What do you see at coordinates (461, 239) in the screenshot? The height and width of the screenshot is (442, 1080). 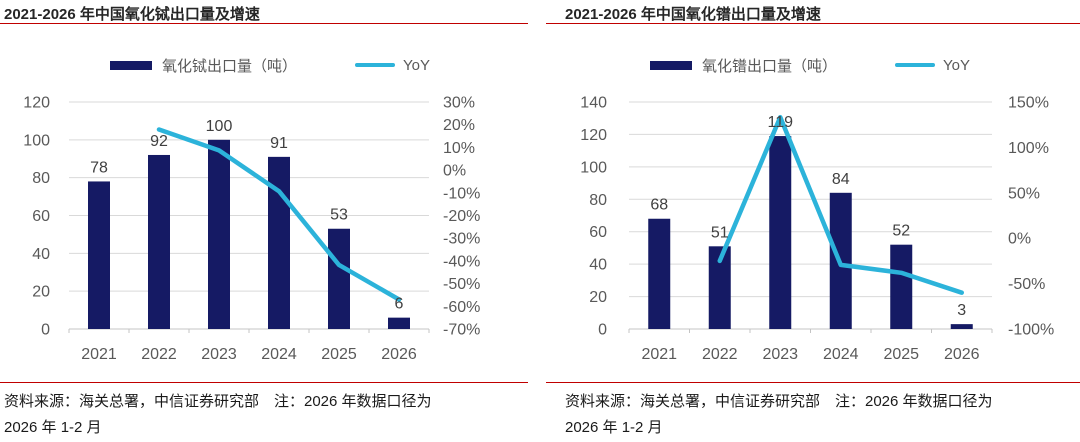 I see `svg-text: -30%` at bounding box center [461, 239].